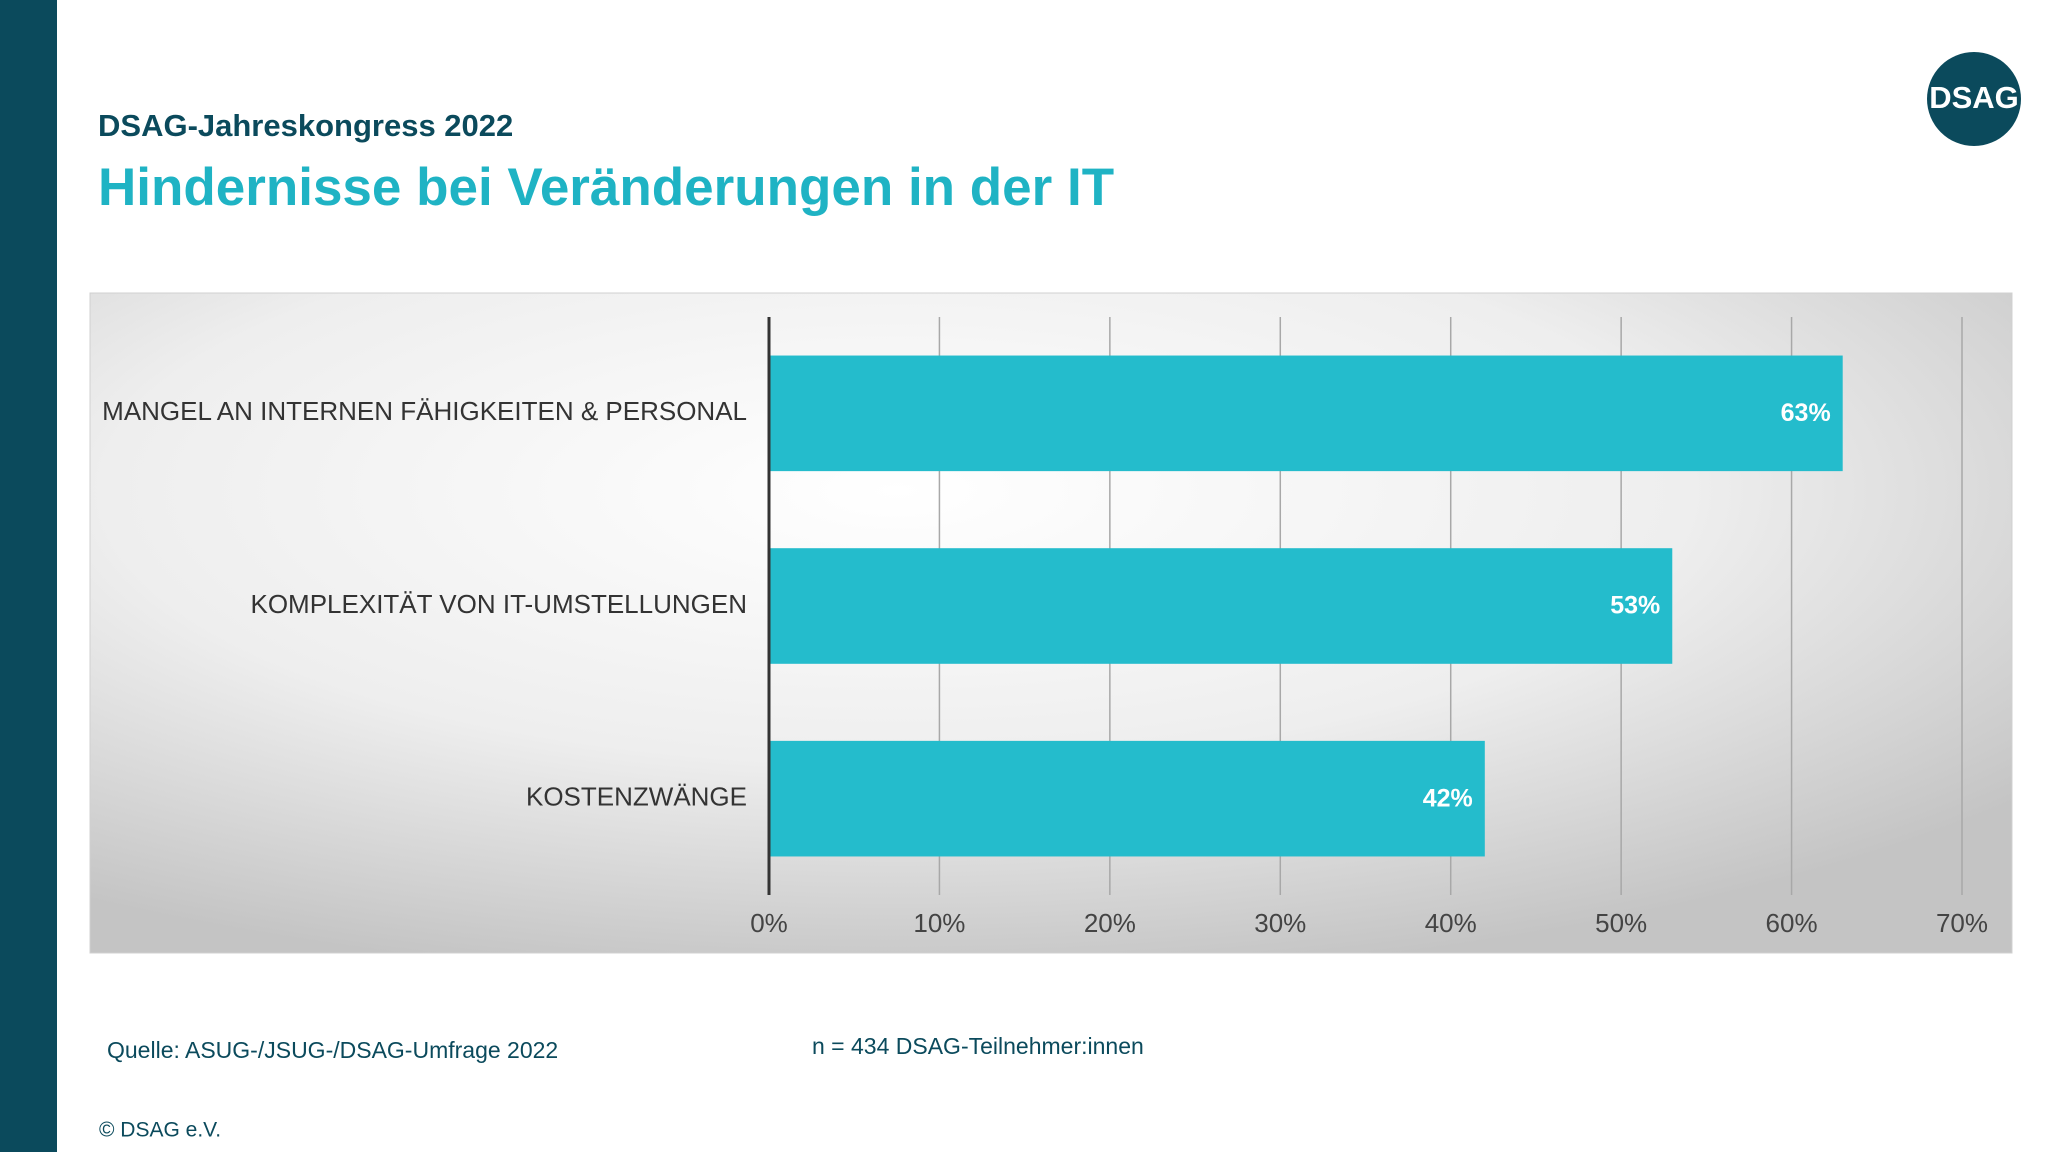 Image resolution: width=2048 pixels, height=1152 pixels. What do you see at coordinates (1635, 606) in the screenshot?
I see `value-label: 53%` at bounding box center [1635, 606].